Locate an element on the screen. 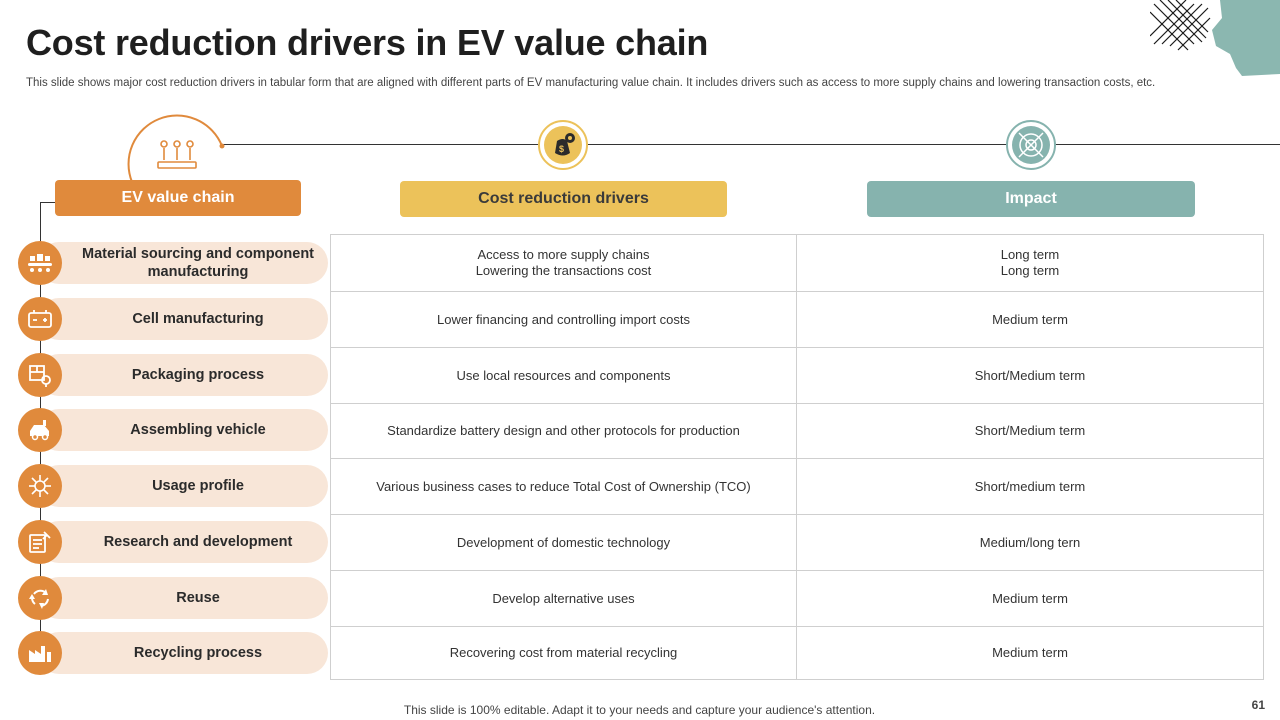 Image resolution: width=1280 pixels, height=720 pixels. chain-connector-stub is located at coordinates (48, 202).